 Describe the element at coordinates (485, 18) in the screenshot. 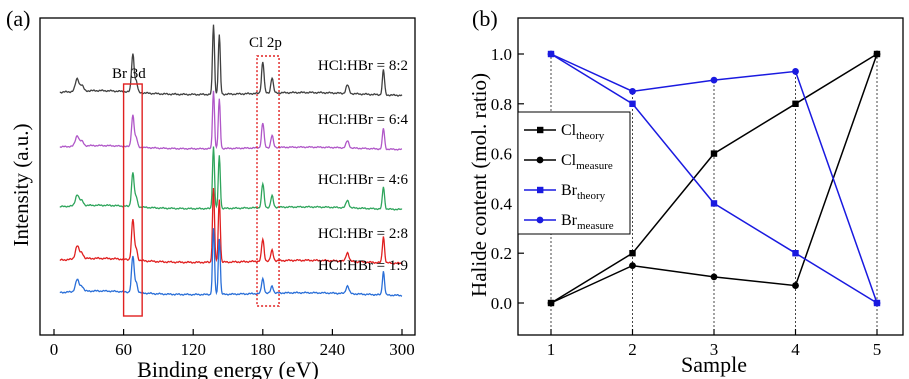

I see `panel-b-label: (b)` at that location.